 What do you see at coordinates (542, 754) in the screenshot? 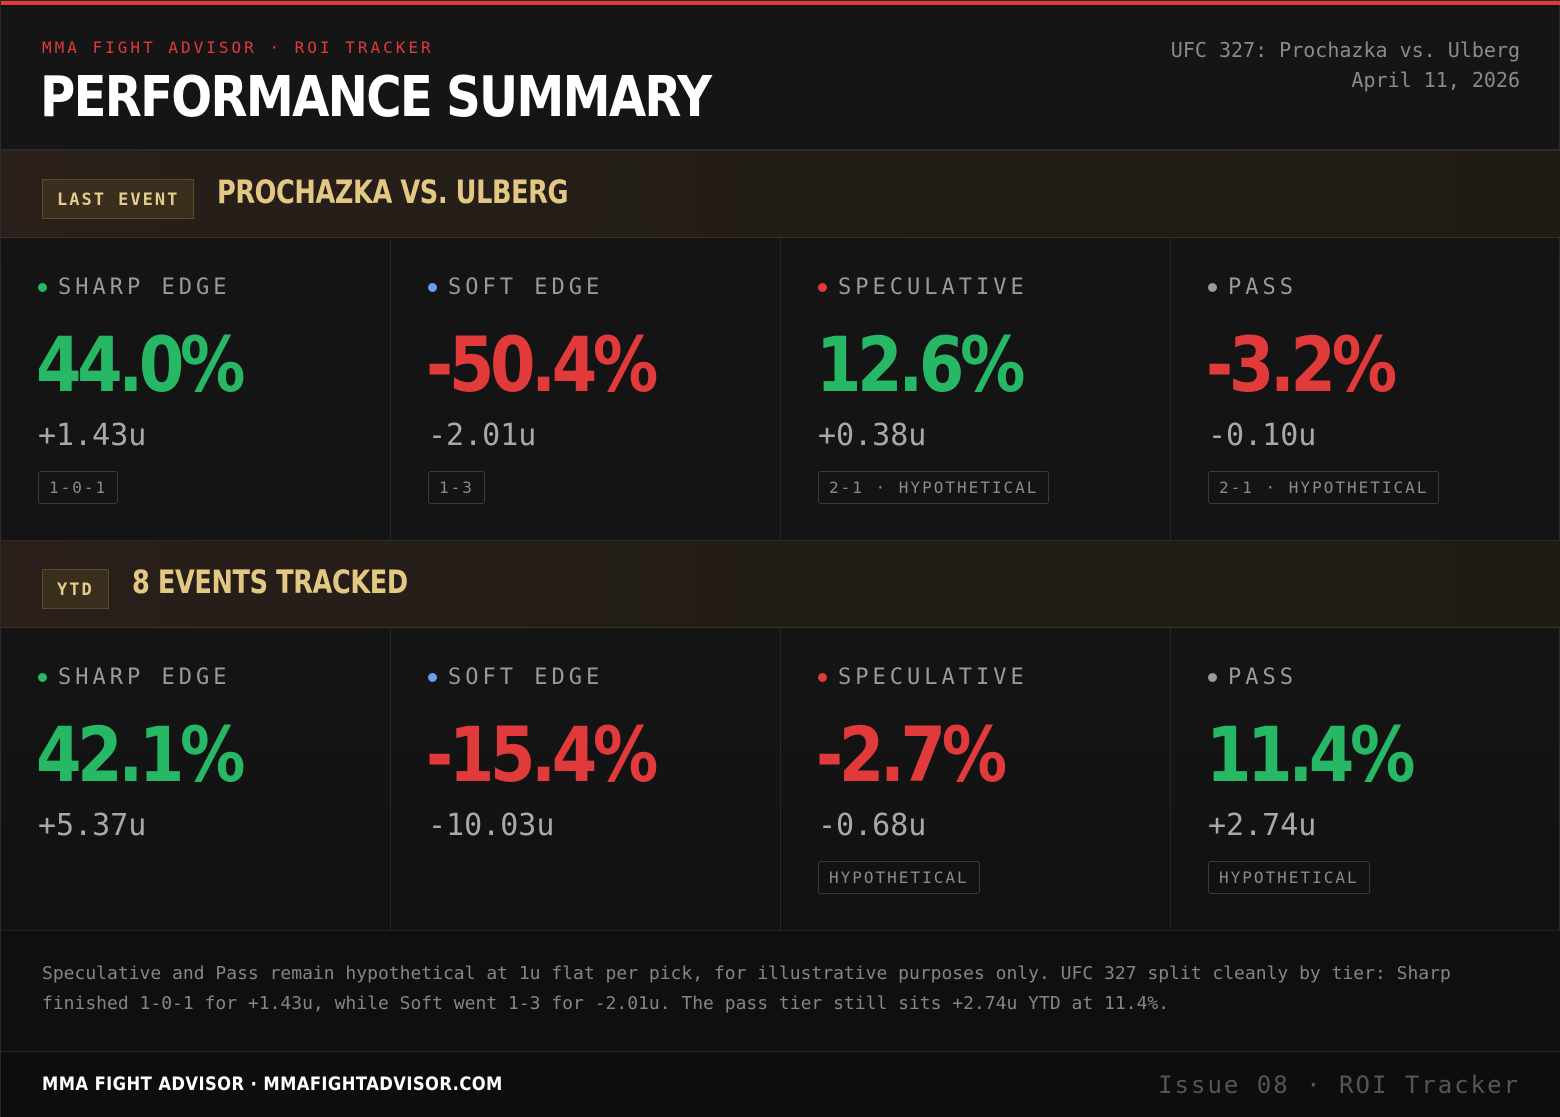
I see `roi-percent: -15.4%` at bounding box center [542, 754].